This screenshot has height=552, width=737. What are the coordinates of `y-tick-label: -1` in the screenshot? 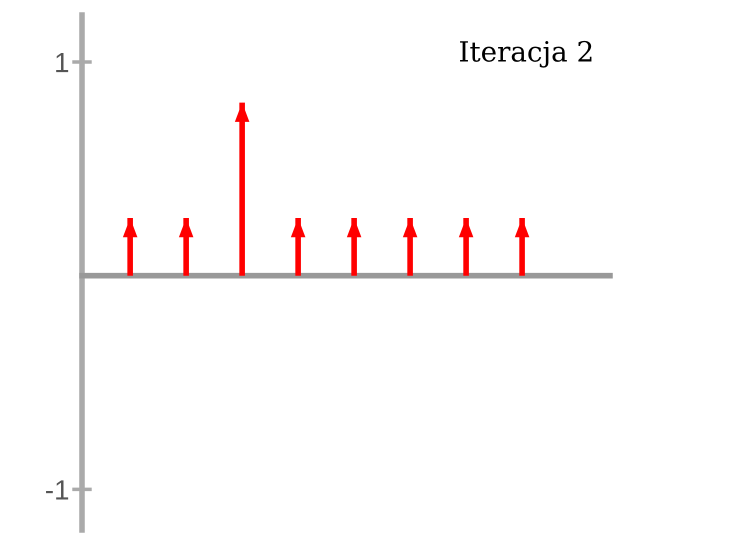 It's located at (57, 490).